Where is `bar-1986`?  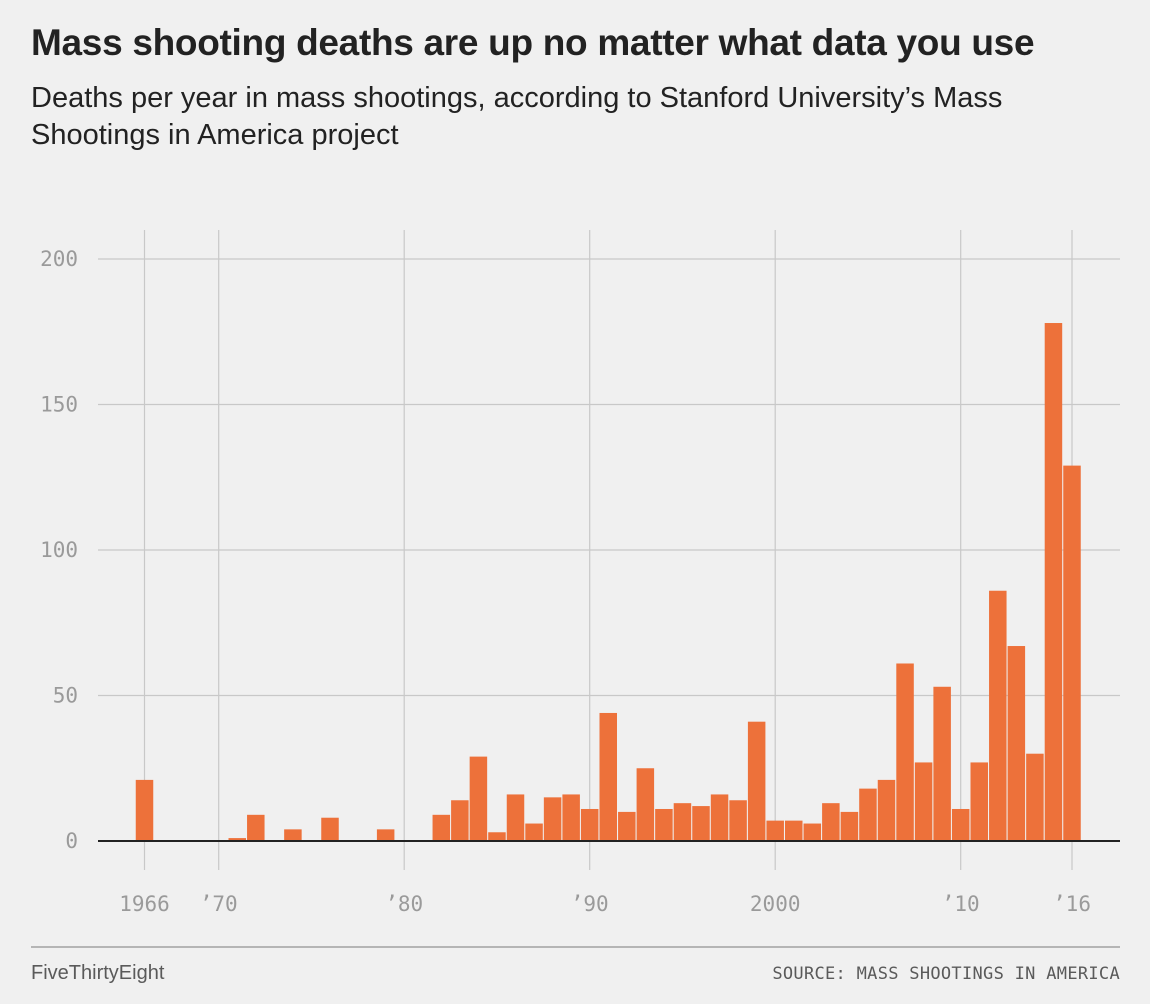
bar-1986 is located at coordinates (515, 817).